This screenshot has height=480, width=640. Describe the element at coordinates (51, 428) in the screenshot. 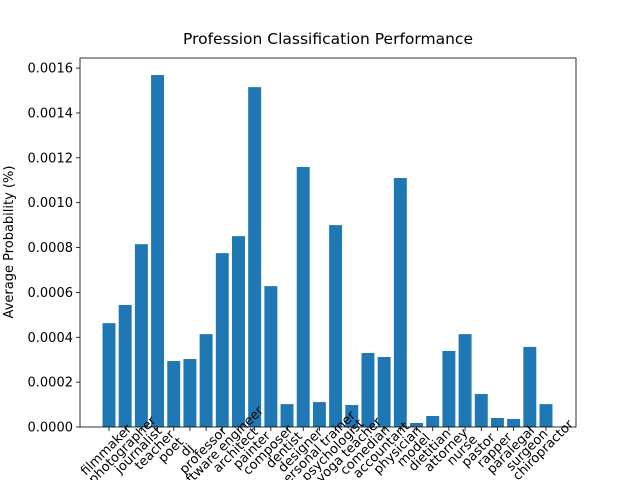

I see `y-tick-label: 0.0000` at that location.